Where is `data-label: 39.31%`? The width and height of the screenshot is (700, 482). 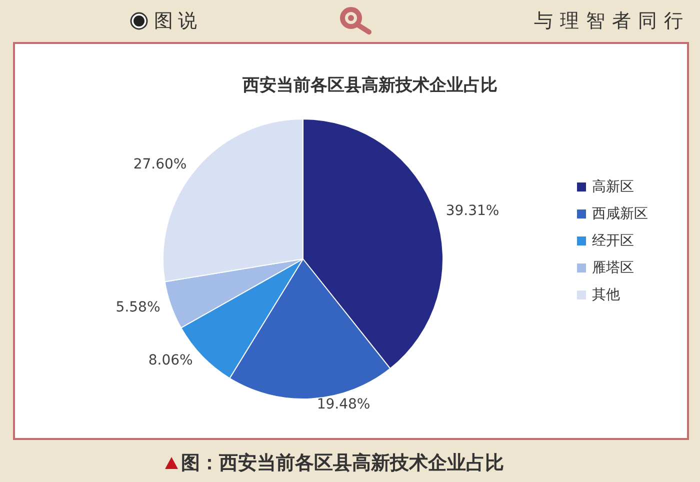
data-label: 39.31% is located at coordinates (473, 210).